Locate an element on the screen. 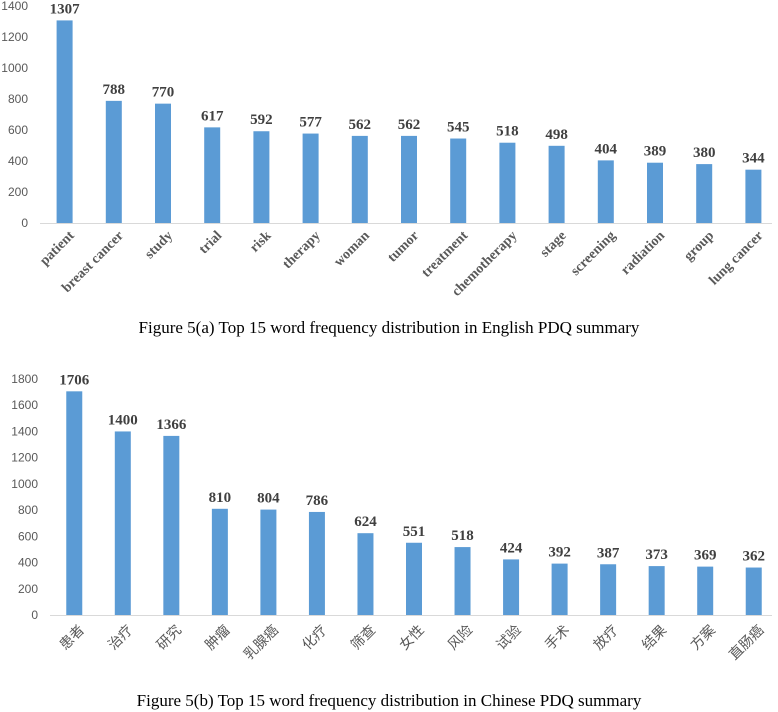 The image size is (778, 712). data-label: 392 is located at coordinates (559, 553).